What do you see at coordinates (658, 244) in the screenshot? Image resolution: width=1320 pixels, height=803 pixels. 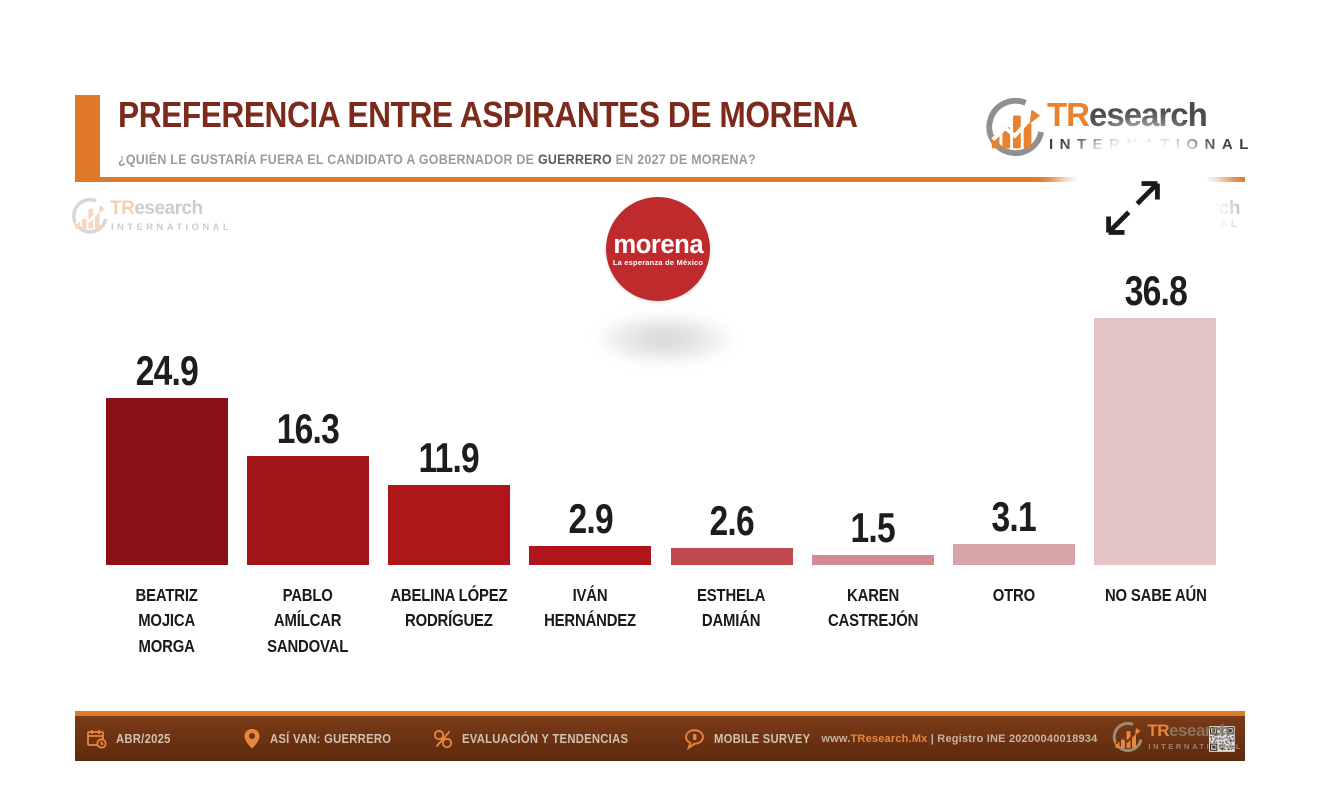 I see `morena-logo-name: morena` at bounding box center [658, 244].